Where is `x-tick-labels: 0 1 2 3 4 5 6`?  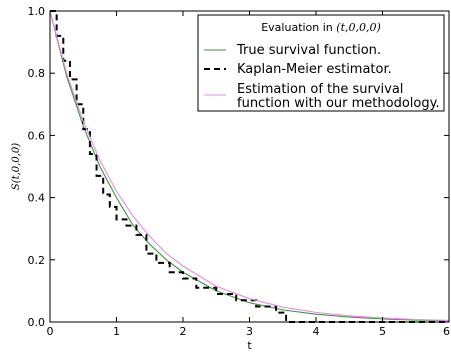 x-tick-labels: 0 1 2 3 4 5 6 is located at coordinates (249, 331).